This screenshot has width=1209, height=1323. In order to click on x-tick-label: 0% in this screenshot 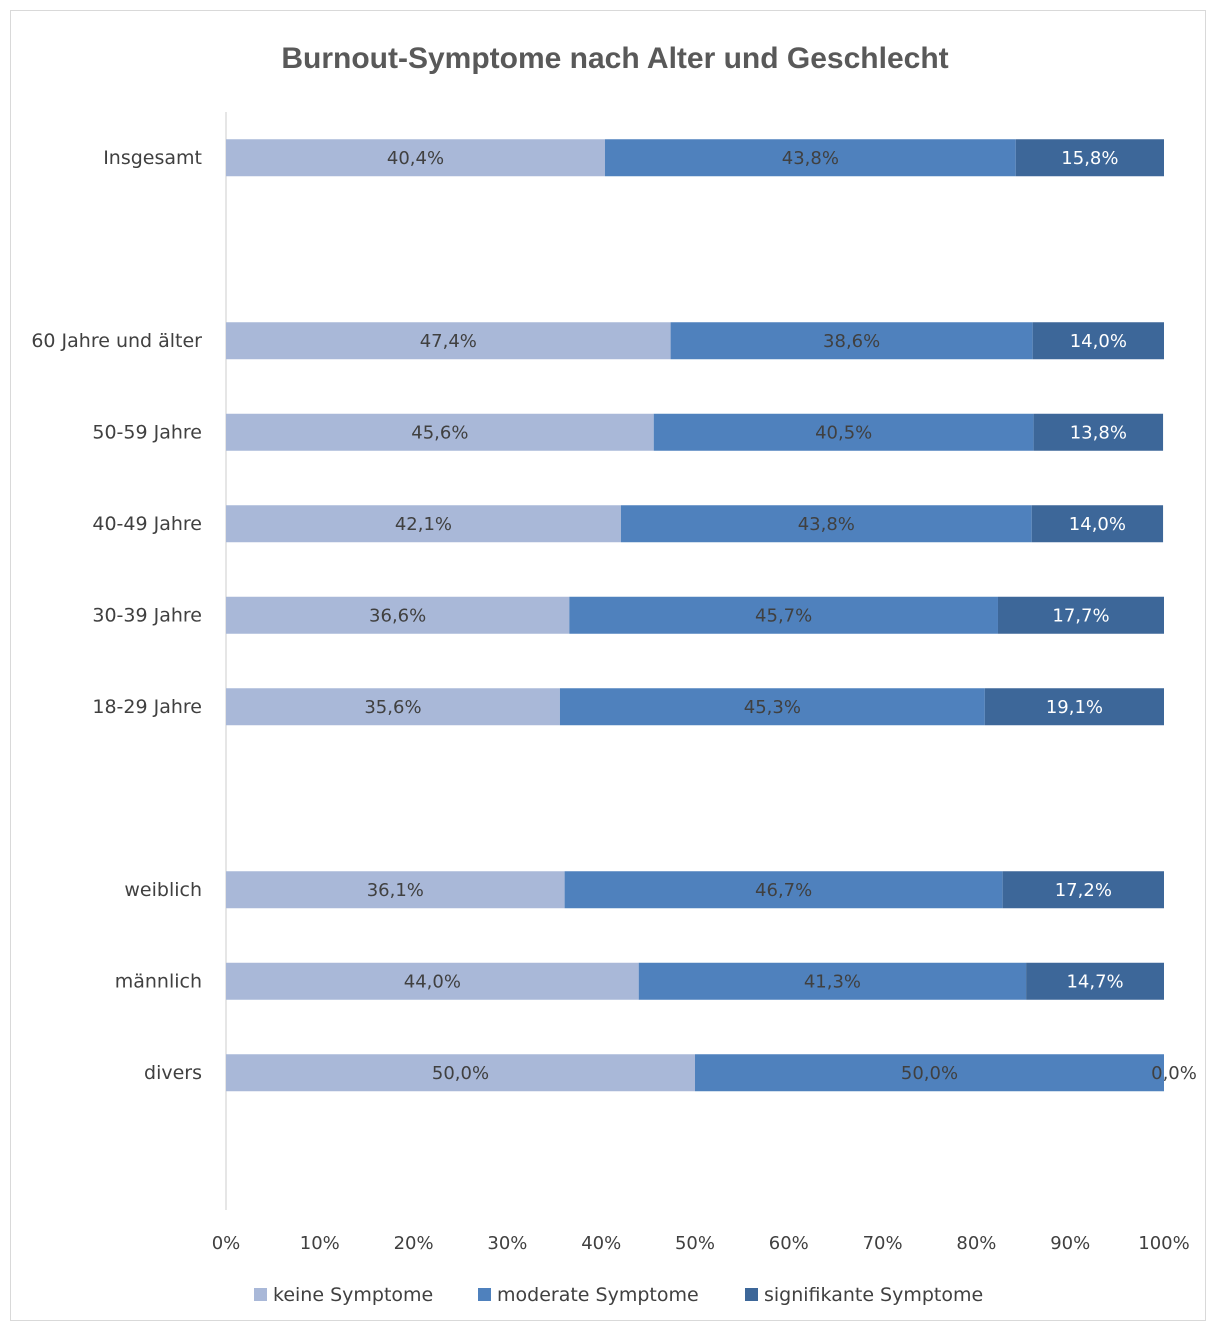, I will do `click(226, 1243)`.